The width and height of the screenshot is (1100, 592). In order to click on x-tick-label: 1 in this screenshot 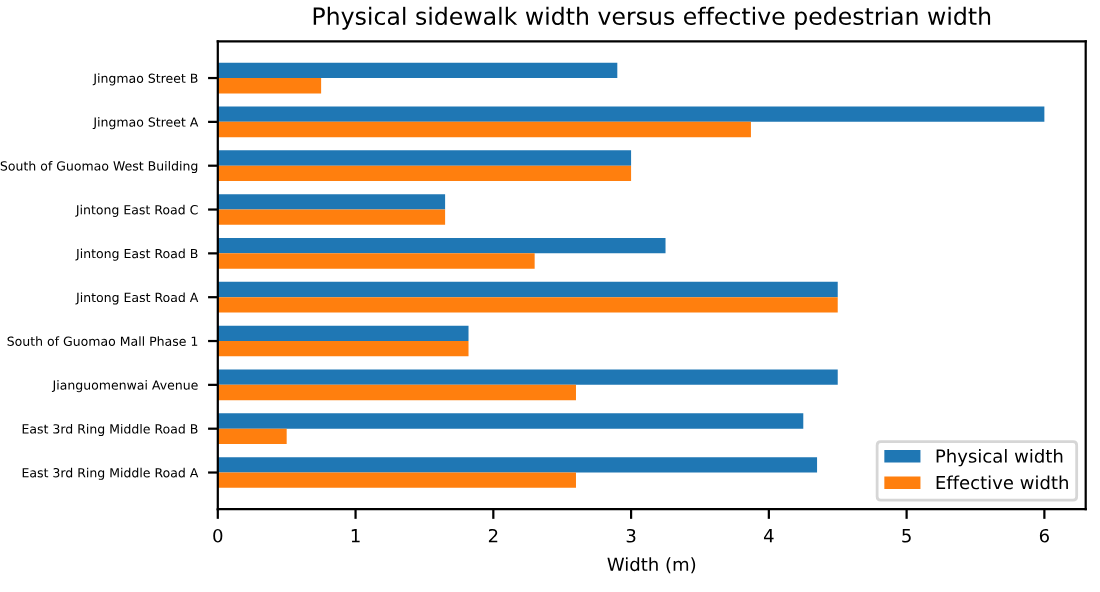, I will do `click(355, 536)`.